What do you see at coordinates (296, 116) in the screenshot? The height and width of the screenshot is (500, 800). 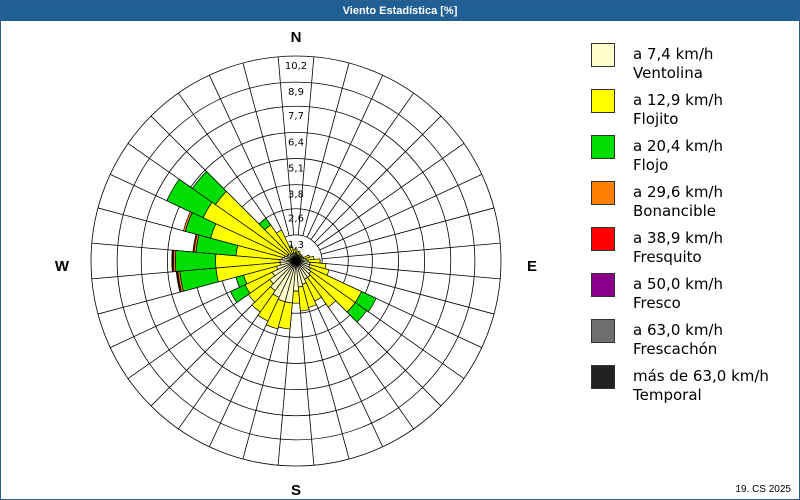 I see `ring-label: 7,7` at bounding box center [296, 116].